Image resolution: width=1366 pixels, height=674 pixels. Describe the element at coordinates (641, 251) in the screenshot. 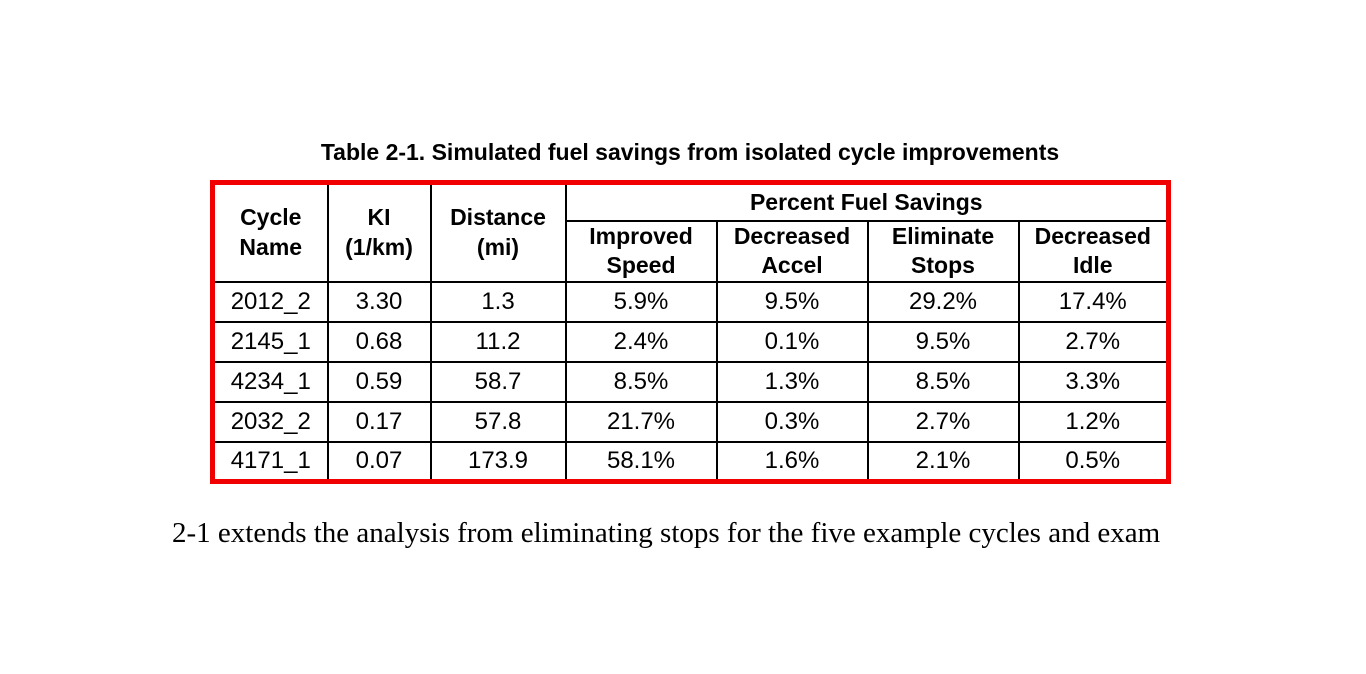

I see `header-improved-speed: Improved Speed` at that location.